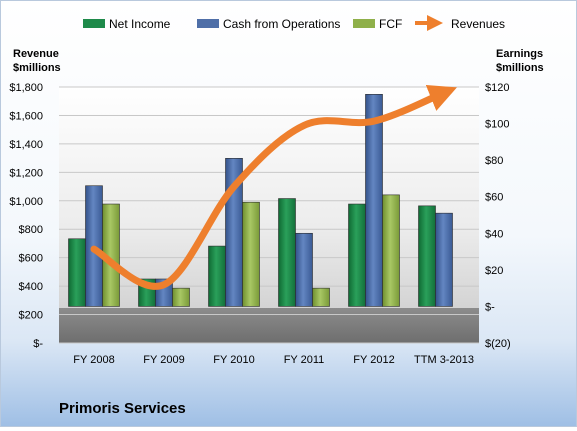 The image size is (577, 431). Describe the element at coordinates (364, 23) in the screenshot. I see `legend-swatch-fcf` at that location.